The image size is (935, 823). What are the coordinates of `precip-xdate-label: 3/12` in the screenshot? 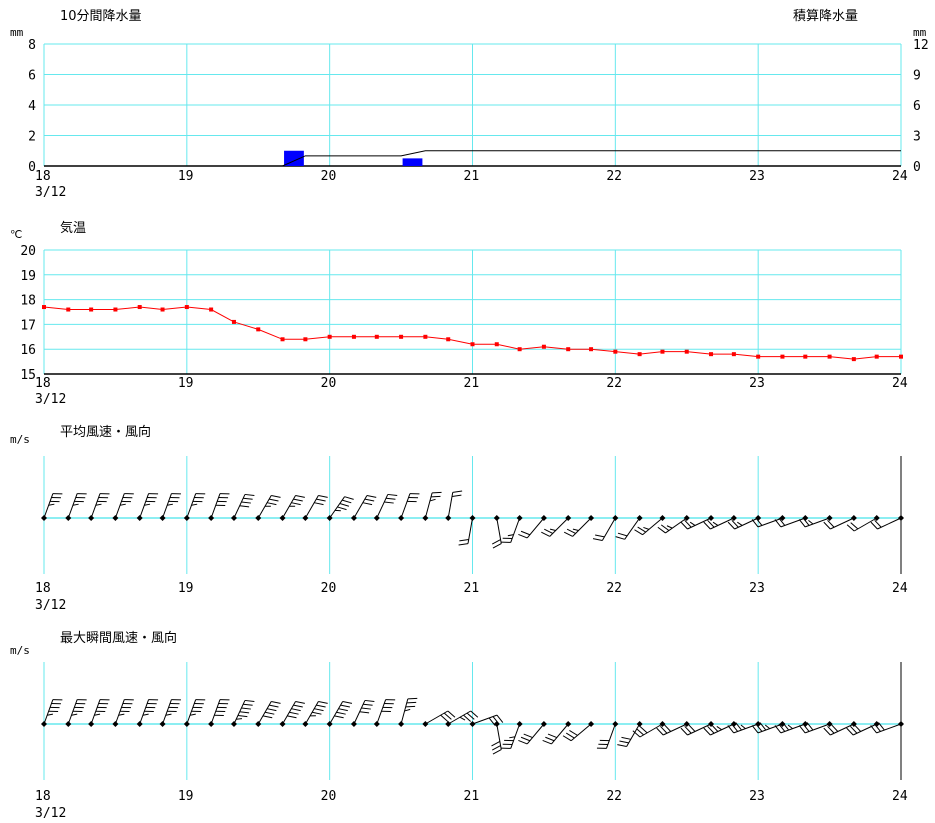 It's located at (50, 192).